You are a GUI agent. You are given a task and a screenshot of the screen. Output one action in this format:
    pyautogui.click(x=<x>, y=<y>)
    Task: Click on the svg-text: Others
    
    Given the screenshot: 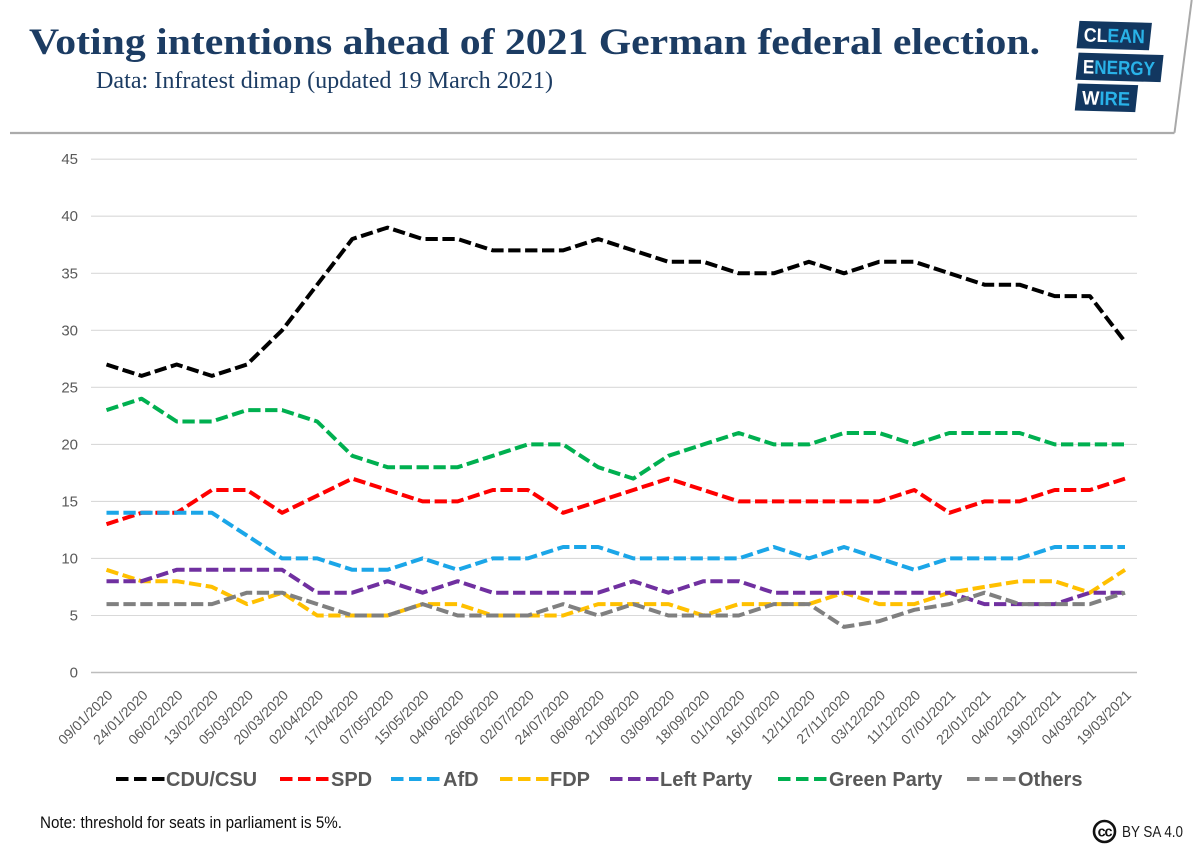 What is the action you would take?
    pyautogui.click(x=1050, y=780)
    